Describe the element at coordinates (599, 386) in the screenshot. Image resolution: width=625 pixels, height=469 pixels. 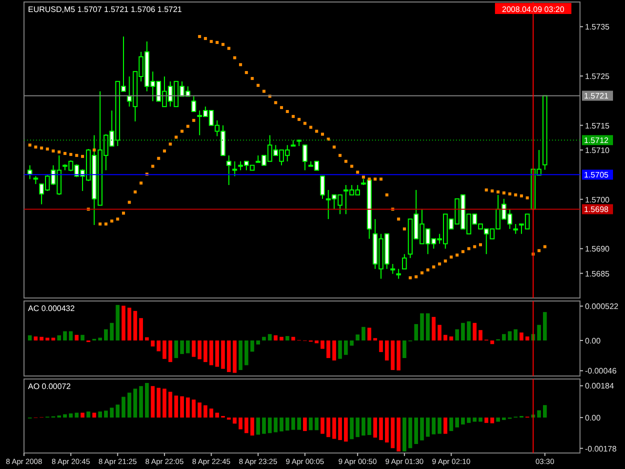
I see `y-tick-label: 0.00184` at that location.